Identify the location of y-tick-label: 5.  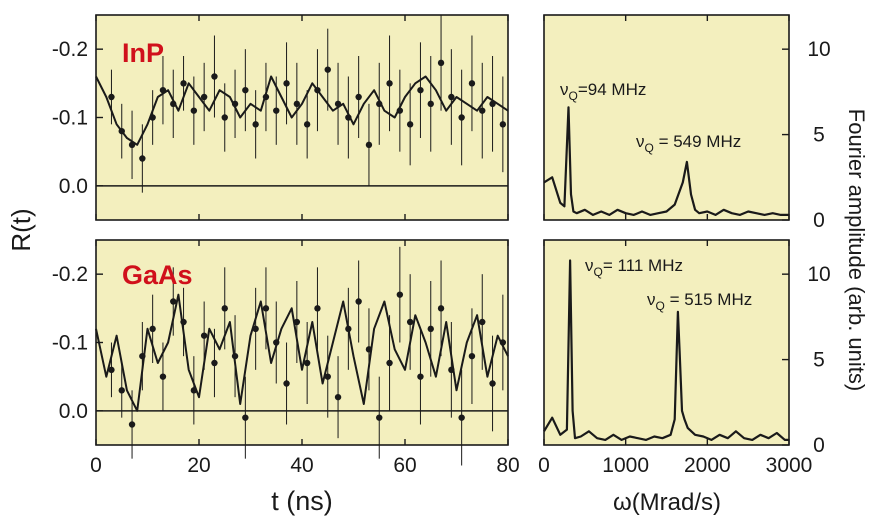
(819, 360).